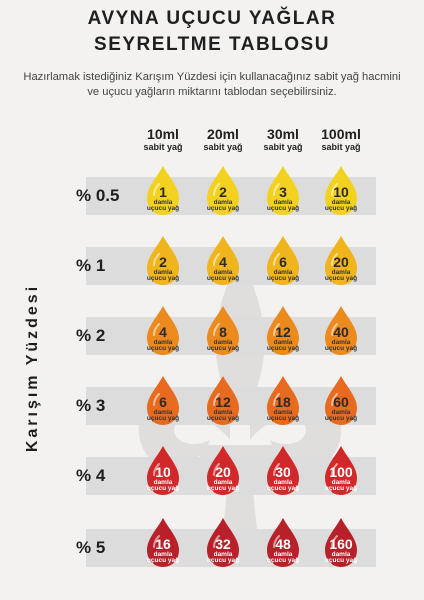 The width and height of the screenshot is (424, 600). Describe the element at coordinates (98, 195) in the screenshot. I see `row-label: % 0.5` at that location.